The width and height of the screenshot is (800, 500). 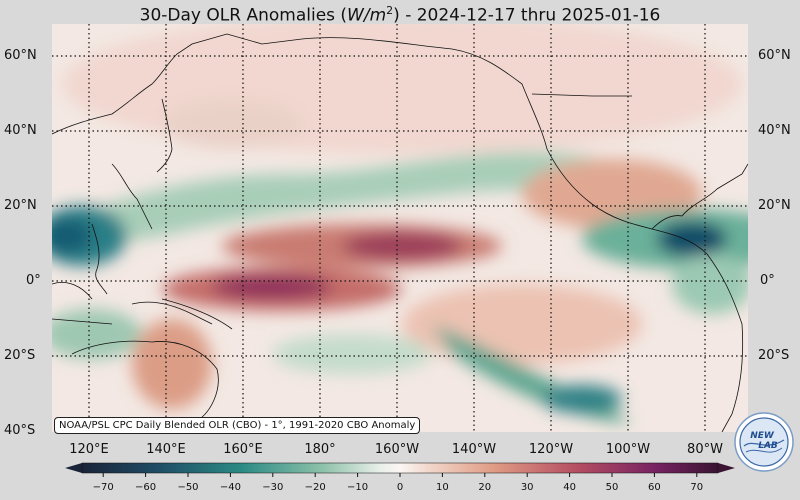 What do you see at coordinates (20, 430) in the screenshot?
I see `lat-label-left-40s: 40°S` at bounding box center [20, 430].